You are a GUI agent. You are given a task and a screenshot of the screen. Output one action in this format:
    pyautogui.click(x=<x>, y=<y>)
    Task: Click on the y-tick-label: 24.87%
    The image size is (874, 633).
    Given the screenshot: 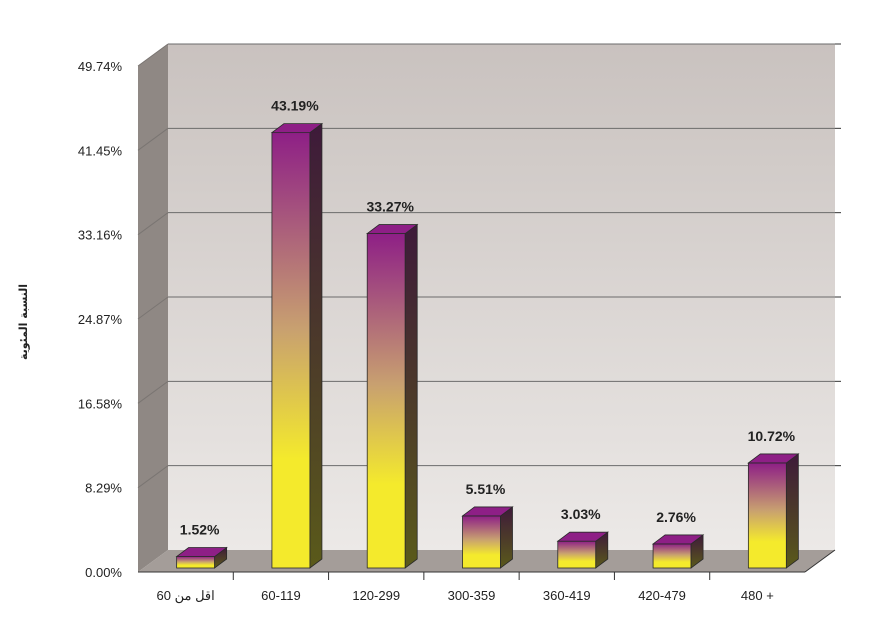 What is the action you would take?
    pyautogui.click(x=100, y=319)
    